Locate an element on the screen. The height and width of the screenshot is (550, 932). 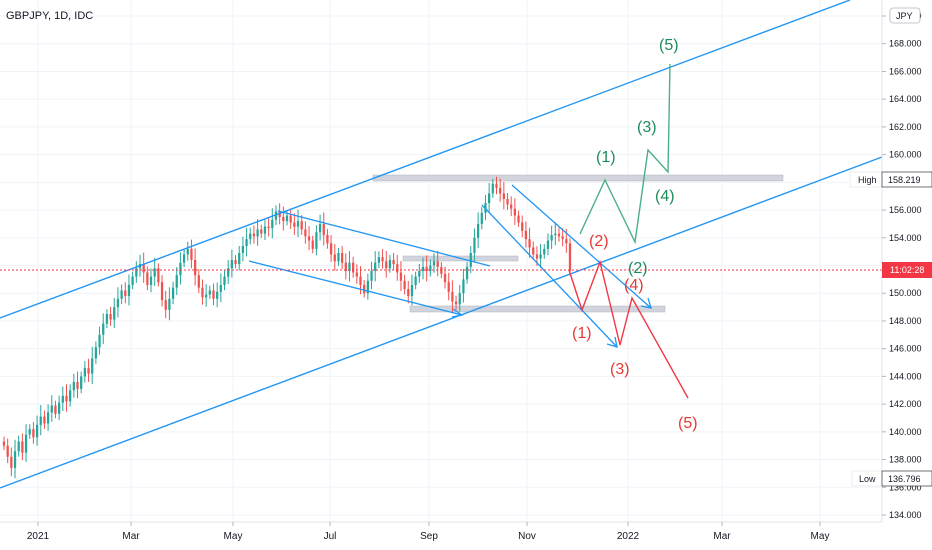
price-tick-label: 142.000 is located at coordinates (905, 404).